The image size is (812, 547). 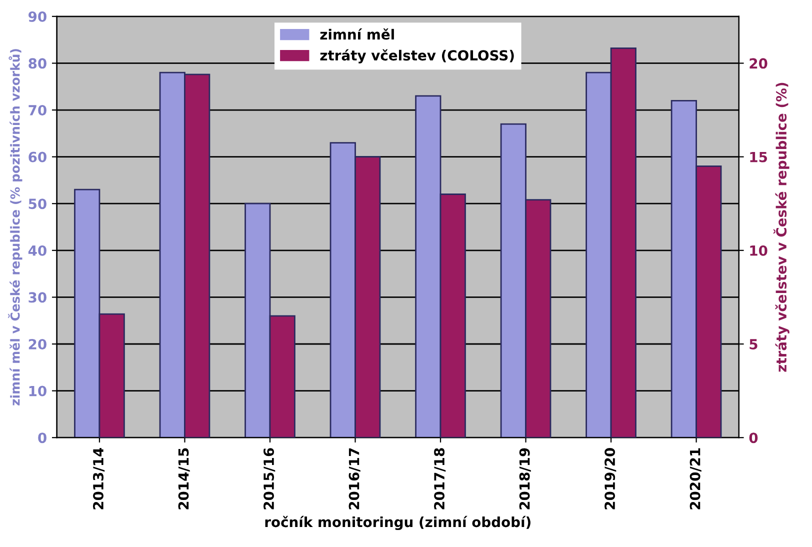 What do you see at coordinates (525, 479) in the screenshot?
I see `x-tick-label: 2018/19` at bounding box center [525, 479].